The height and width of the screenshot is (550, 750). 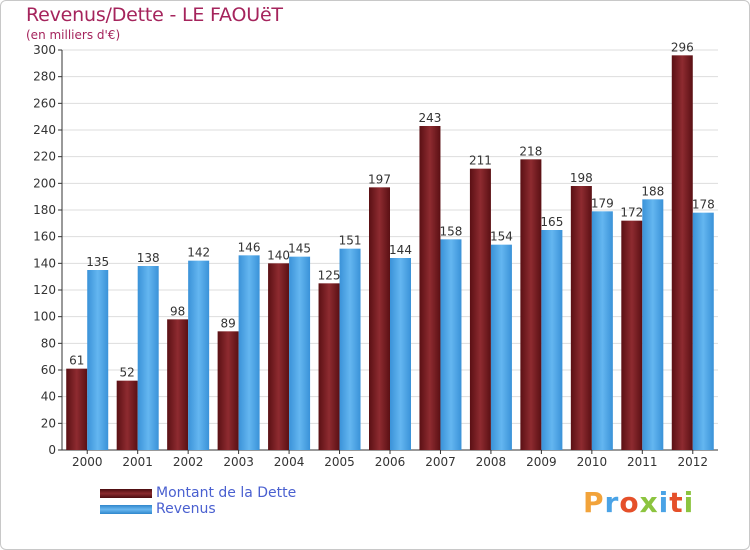 I want to click on y-tick-label: 220, so click(x=44, y=157).